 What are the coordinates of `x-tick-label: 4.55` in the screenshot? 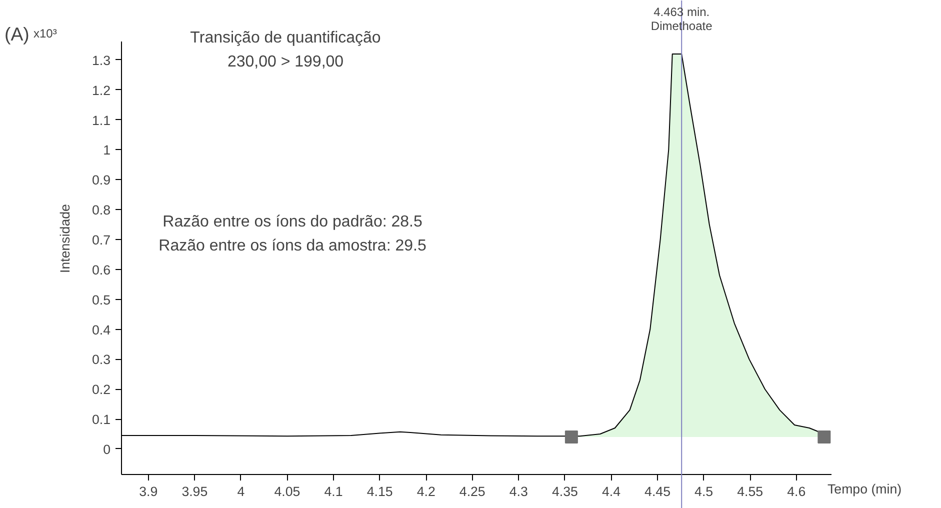 It's located at (750, 491).